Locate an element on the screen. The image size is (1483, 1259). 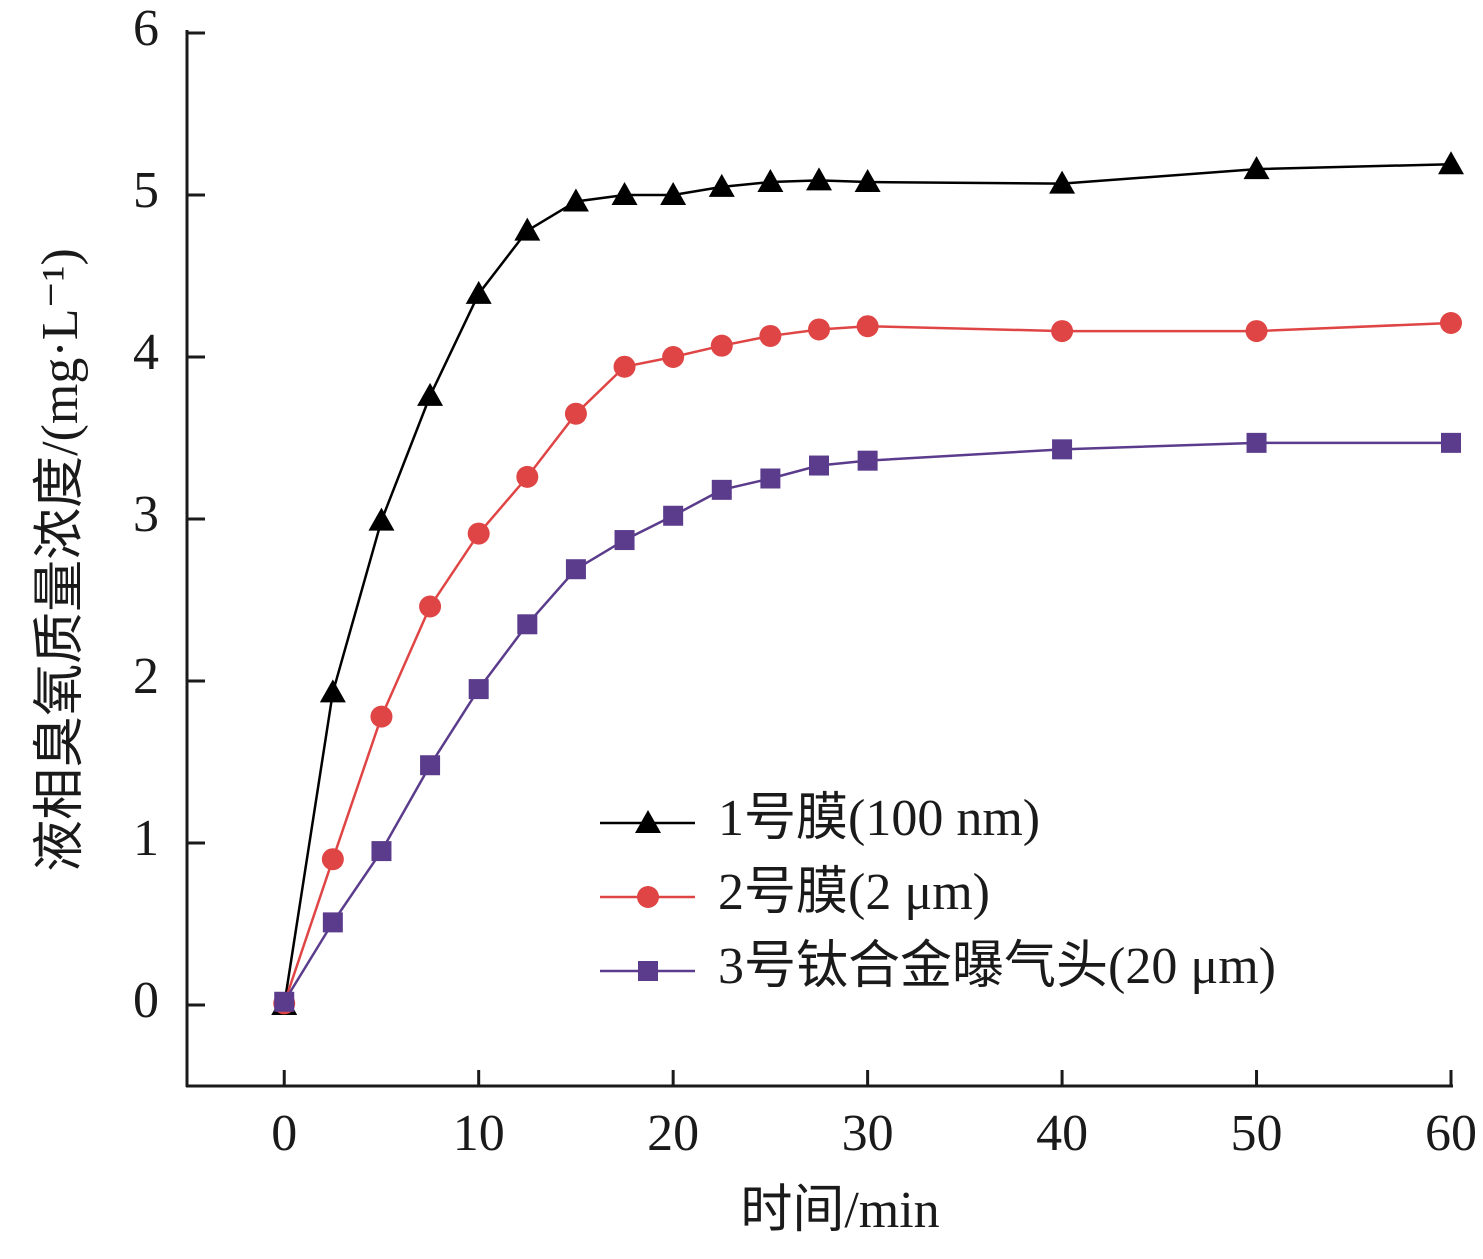
x-tick-label: 50 is located at coordinates (1257, 1133).